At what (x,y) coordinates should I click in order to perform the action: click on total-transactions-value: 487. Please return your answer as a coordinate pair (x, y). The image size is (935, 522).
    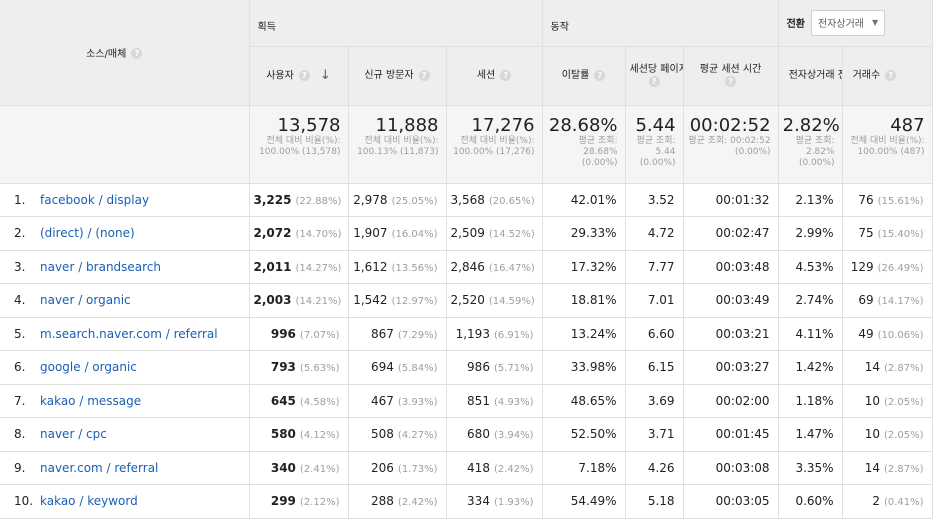
    Looking at the image, I should click on (907, 125).